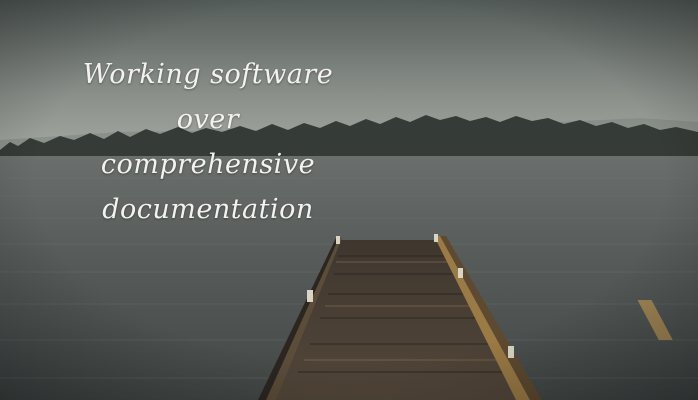 This screenshot has height=400, width=698. What do you see at coordinates (208, 119) in the screenshot?
I see `quote-line-2: over` at bounding box center [208, 119].